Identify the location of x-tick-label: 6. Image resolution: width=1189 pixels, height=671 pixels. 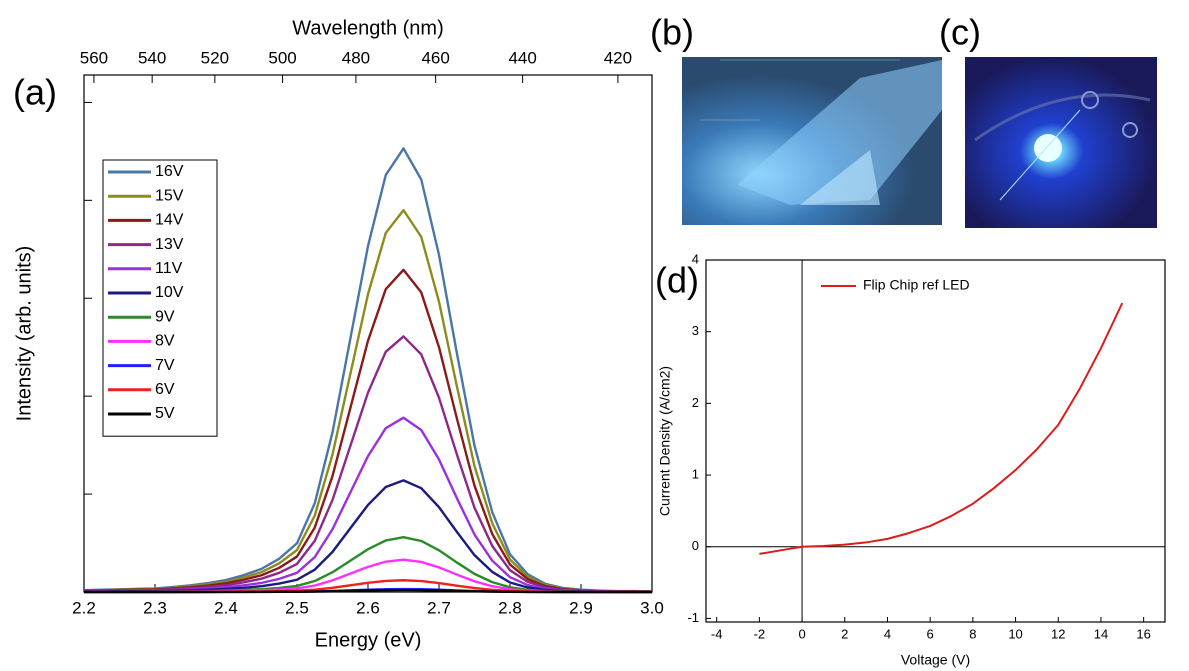
(930, 633).